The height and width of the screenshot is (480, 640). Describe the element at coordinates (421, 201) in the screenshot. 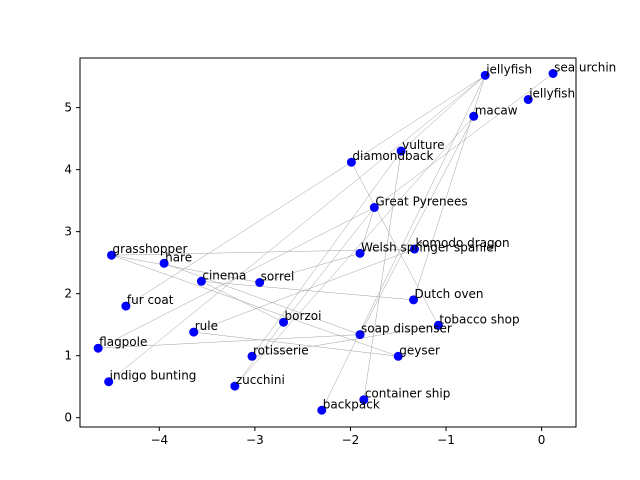

I see `point-label: Great Pyrenees` at that location.